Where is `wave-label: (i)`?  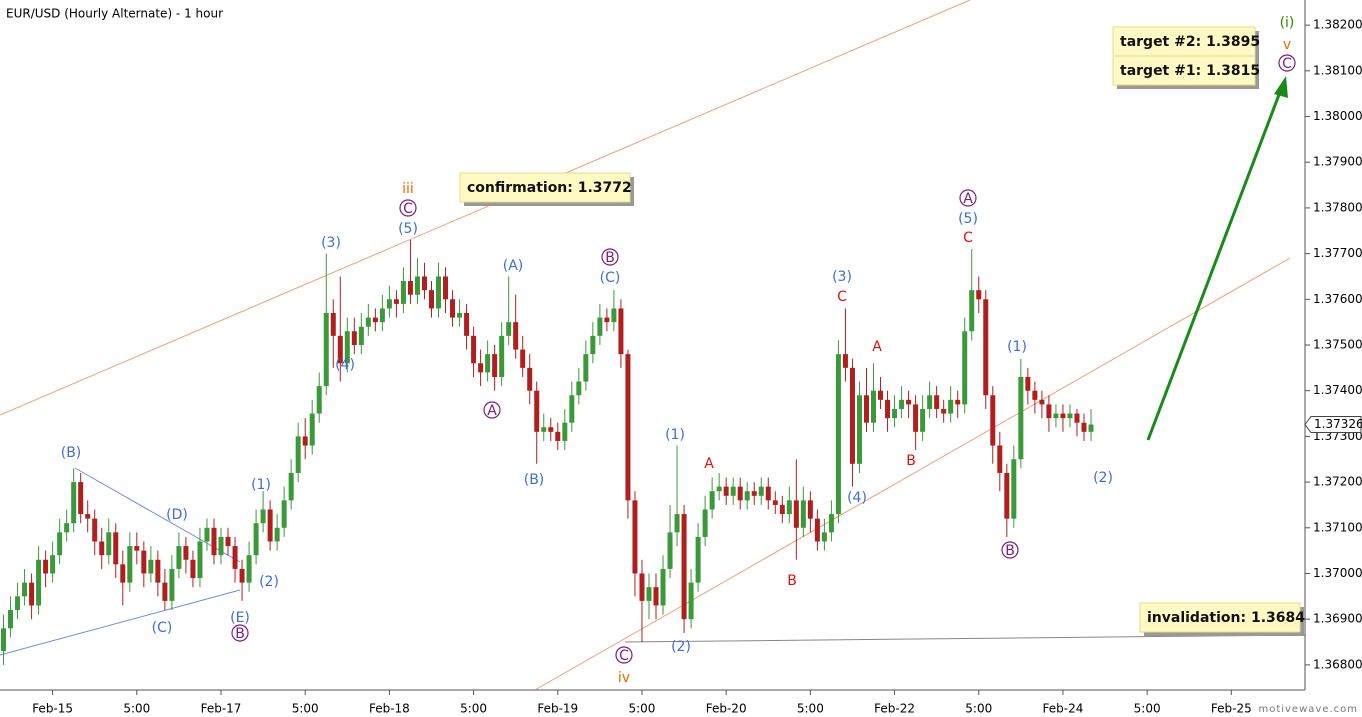
wave-label: (i) is located at coordinates (1287, 23).